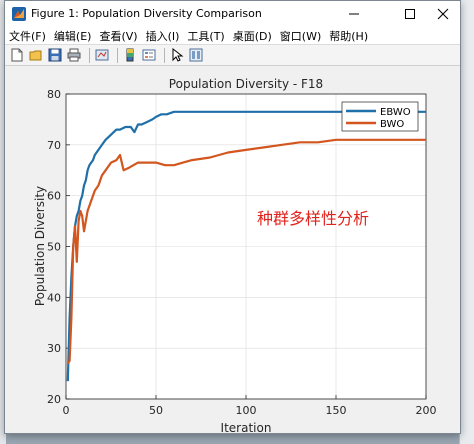 Image resolution: width=474 pixels, height=444 pixels. I want to click on open-file-icon, so click(36, 55).